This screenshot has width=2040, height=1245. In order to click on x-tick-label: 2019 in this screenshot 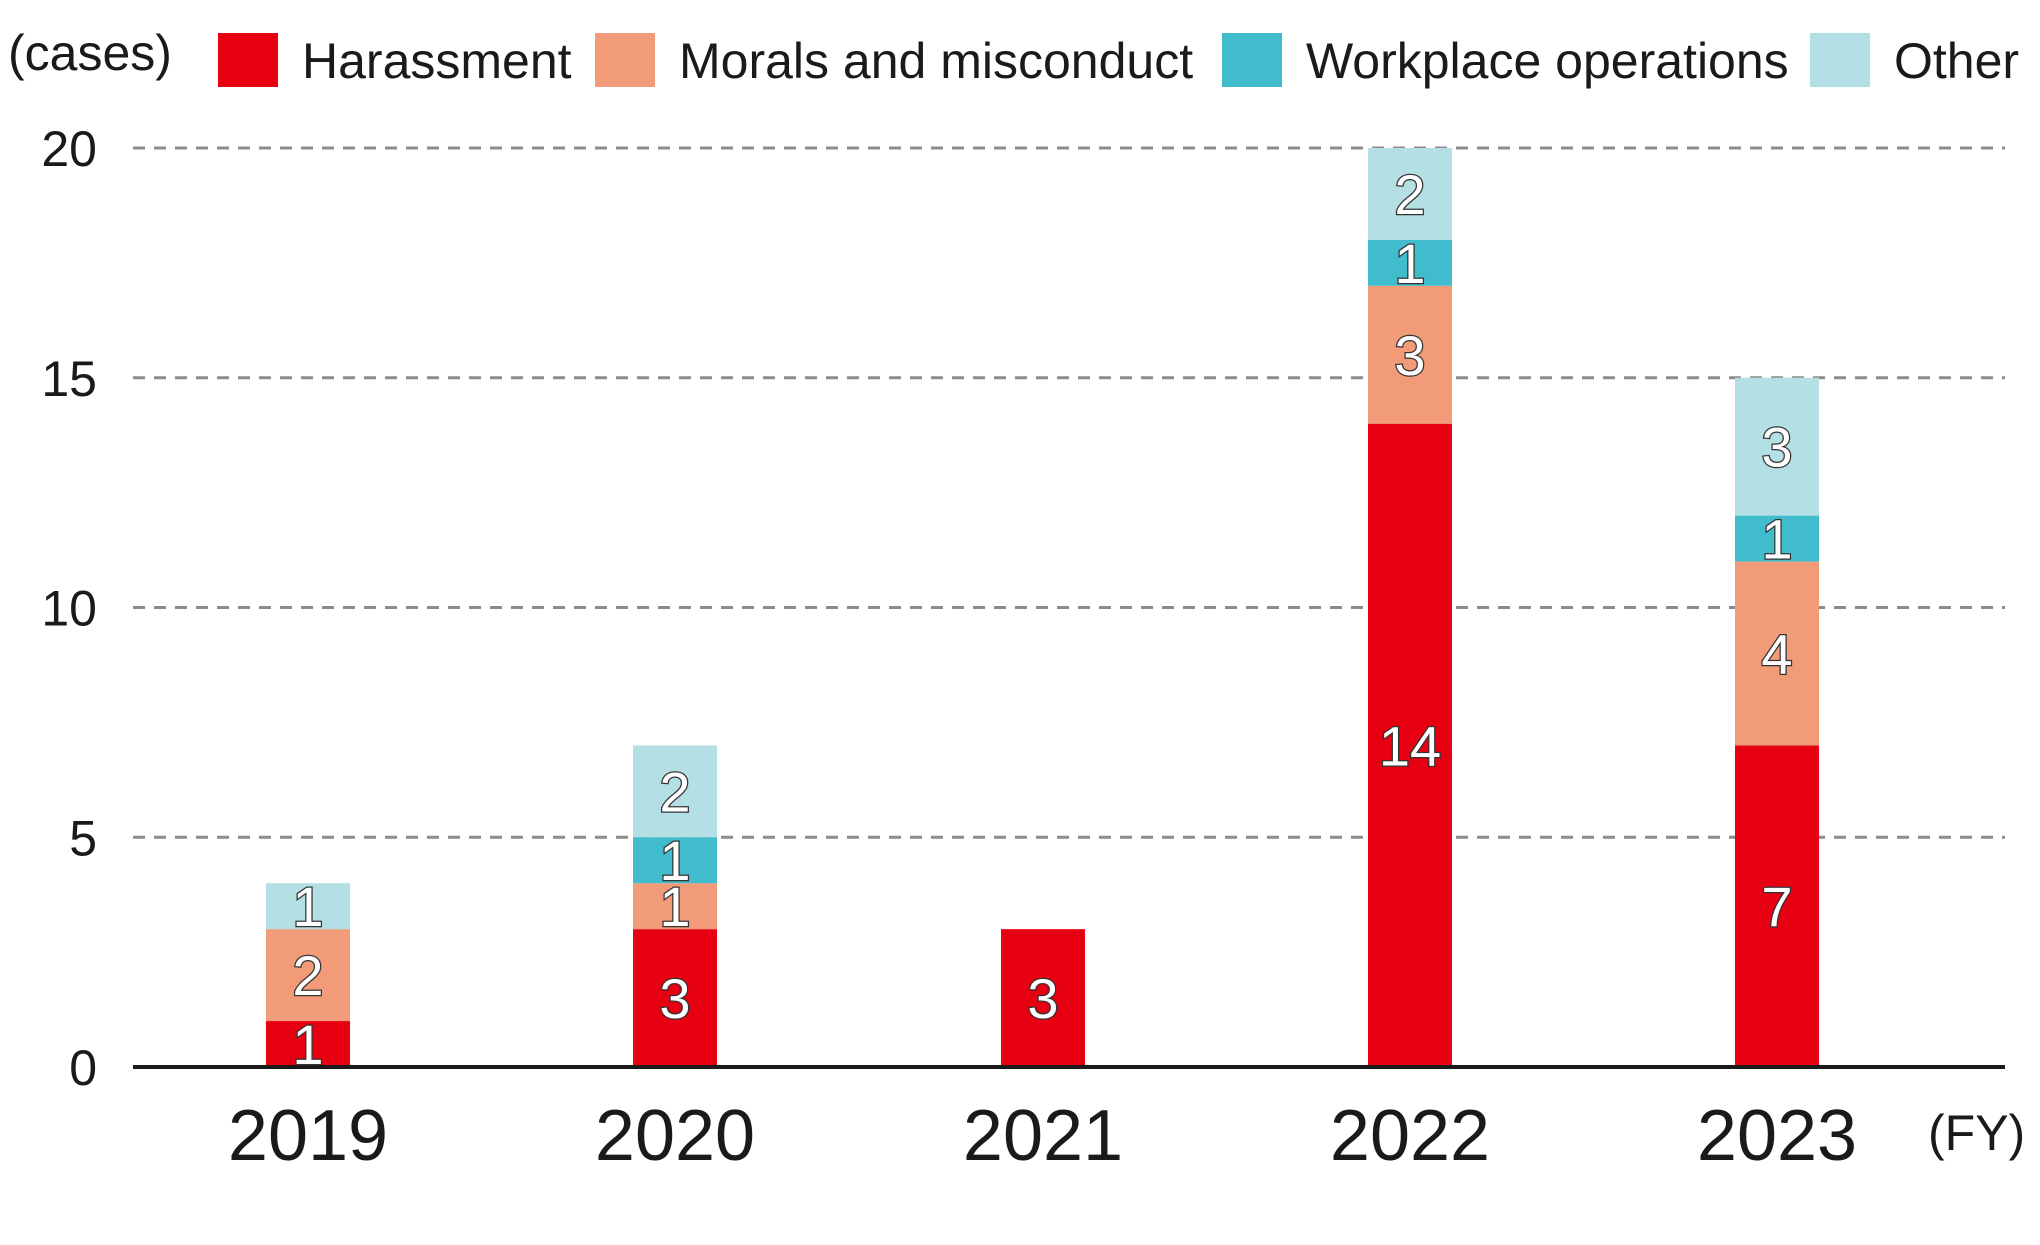, I will do `click(308, 1136)`.